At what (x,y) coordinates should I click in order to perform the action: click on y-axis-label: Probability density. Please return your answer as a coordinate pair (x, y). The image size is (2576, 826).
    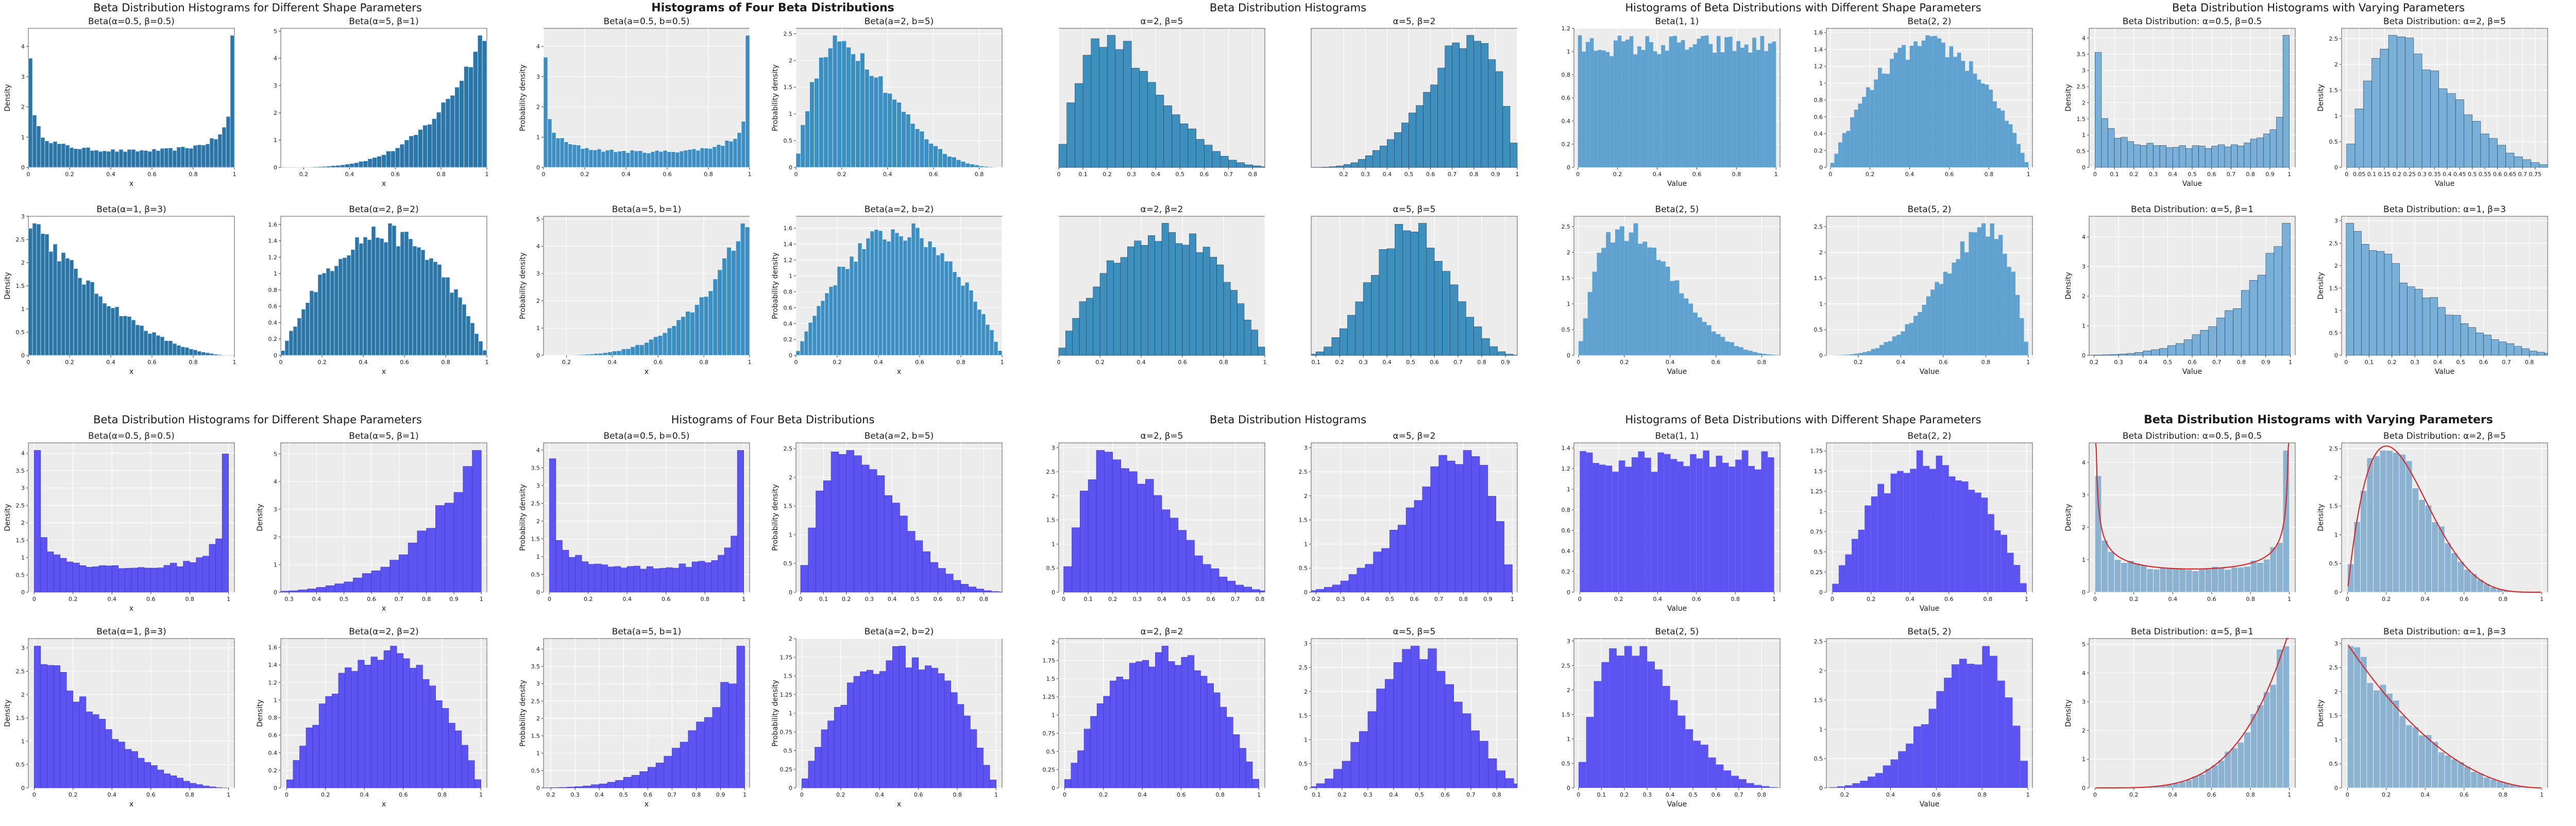
    Looking at the image, I should click on (523, 517).